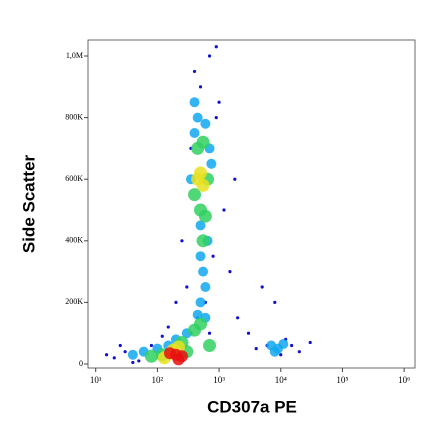 The height and width of the screenshot is (446, 440). I want to click on y-tick-label: 800K, so click(74, 116).